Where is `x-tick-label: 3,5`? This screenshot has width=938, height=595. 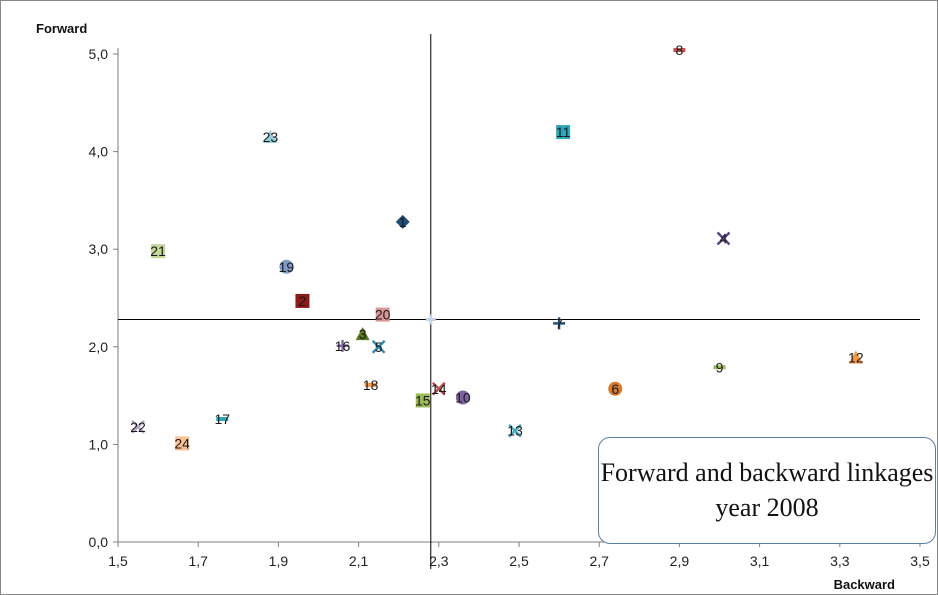 x-tick-label: 3,5 is located at coordinates (920, 561).